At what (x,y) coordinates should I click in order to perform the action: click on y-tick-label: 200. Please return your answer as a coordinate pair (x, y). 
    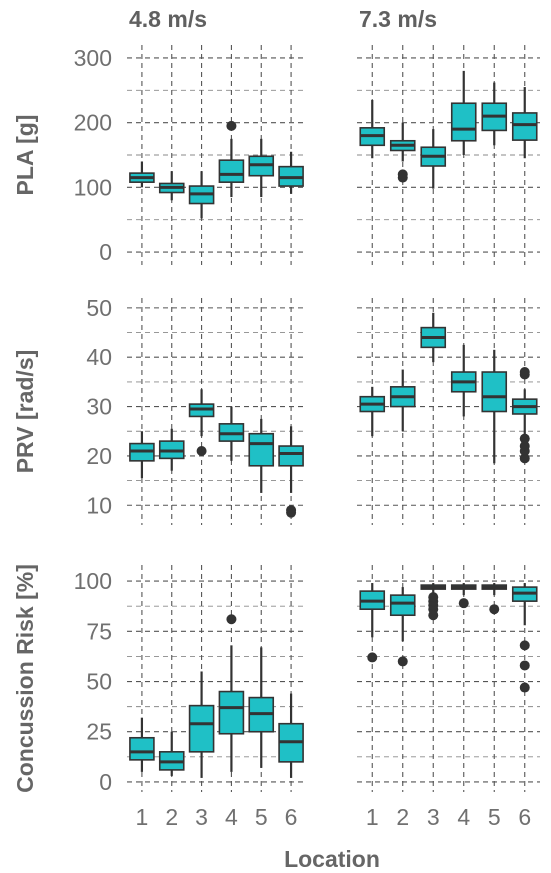
    Looking at the image, I should click on (93, 123).